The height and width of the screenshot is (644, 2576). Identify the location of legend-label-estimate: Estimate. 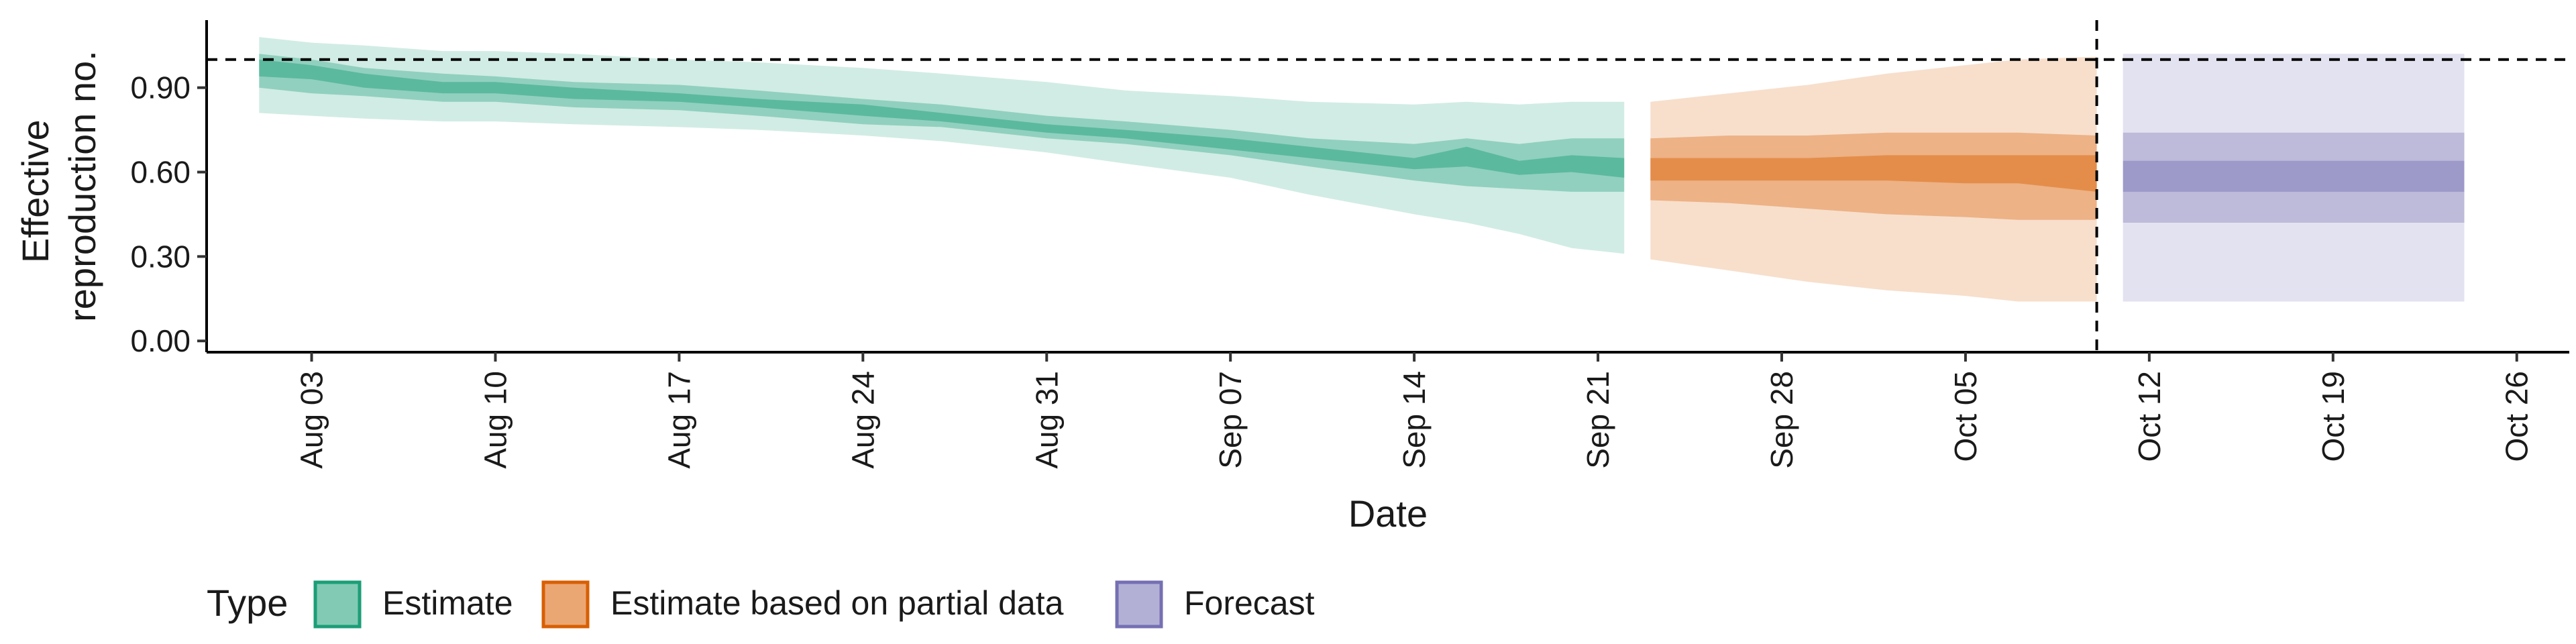
(447, 603).